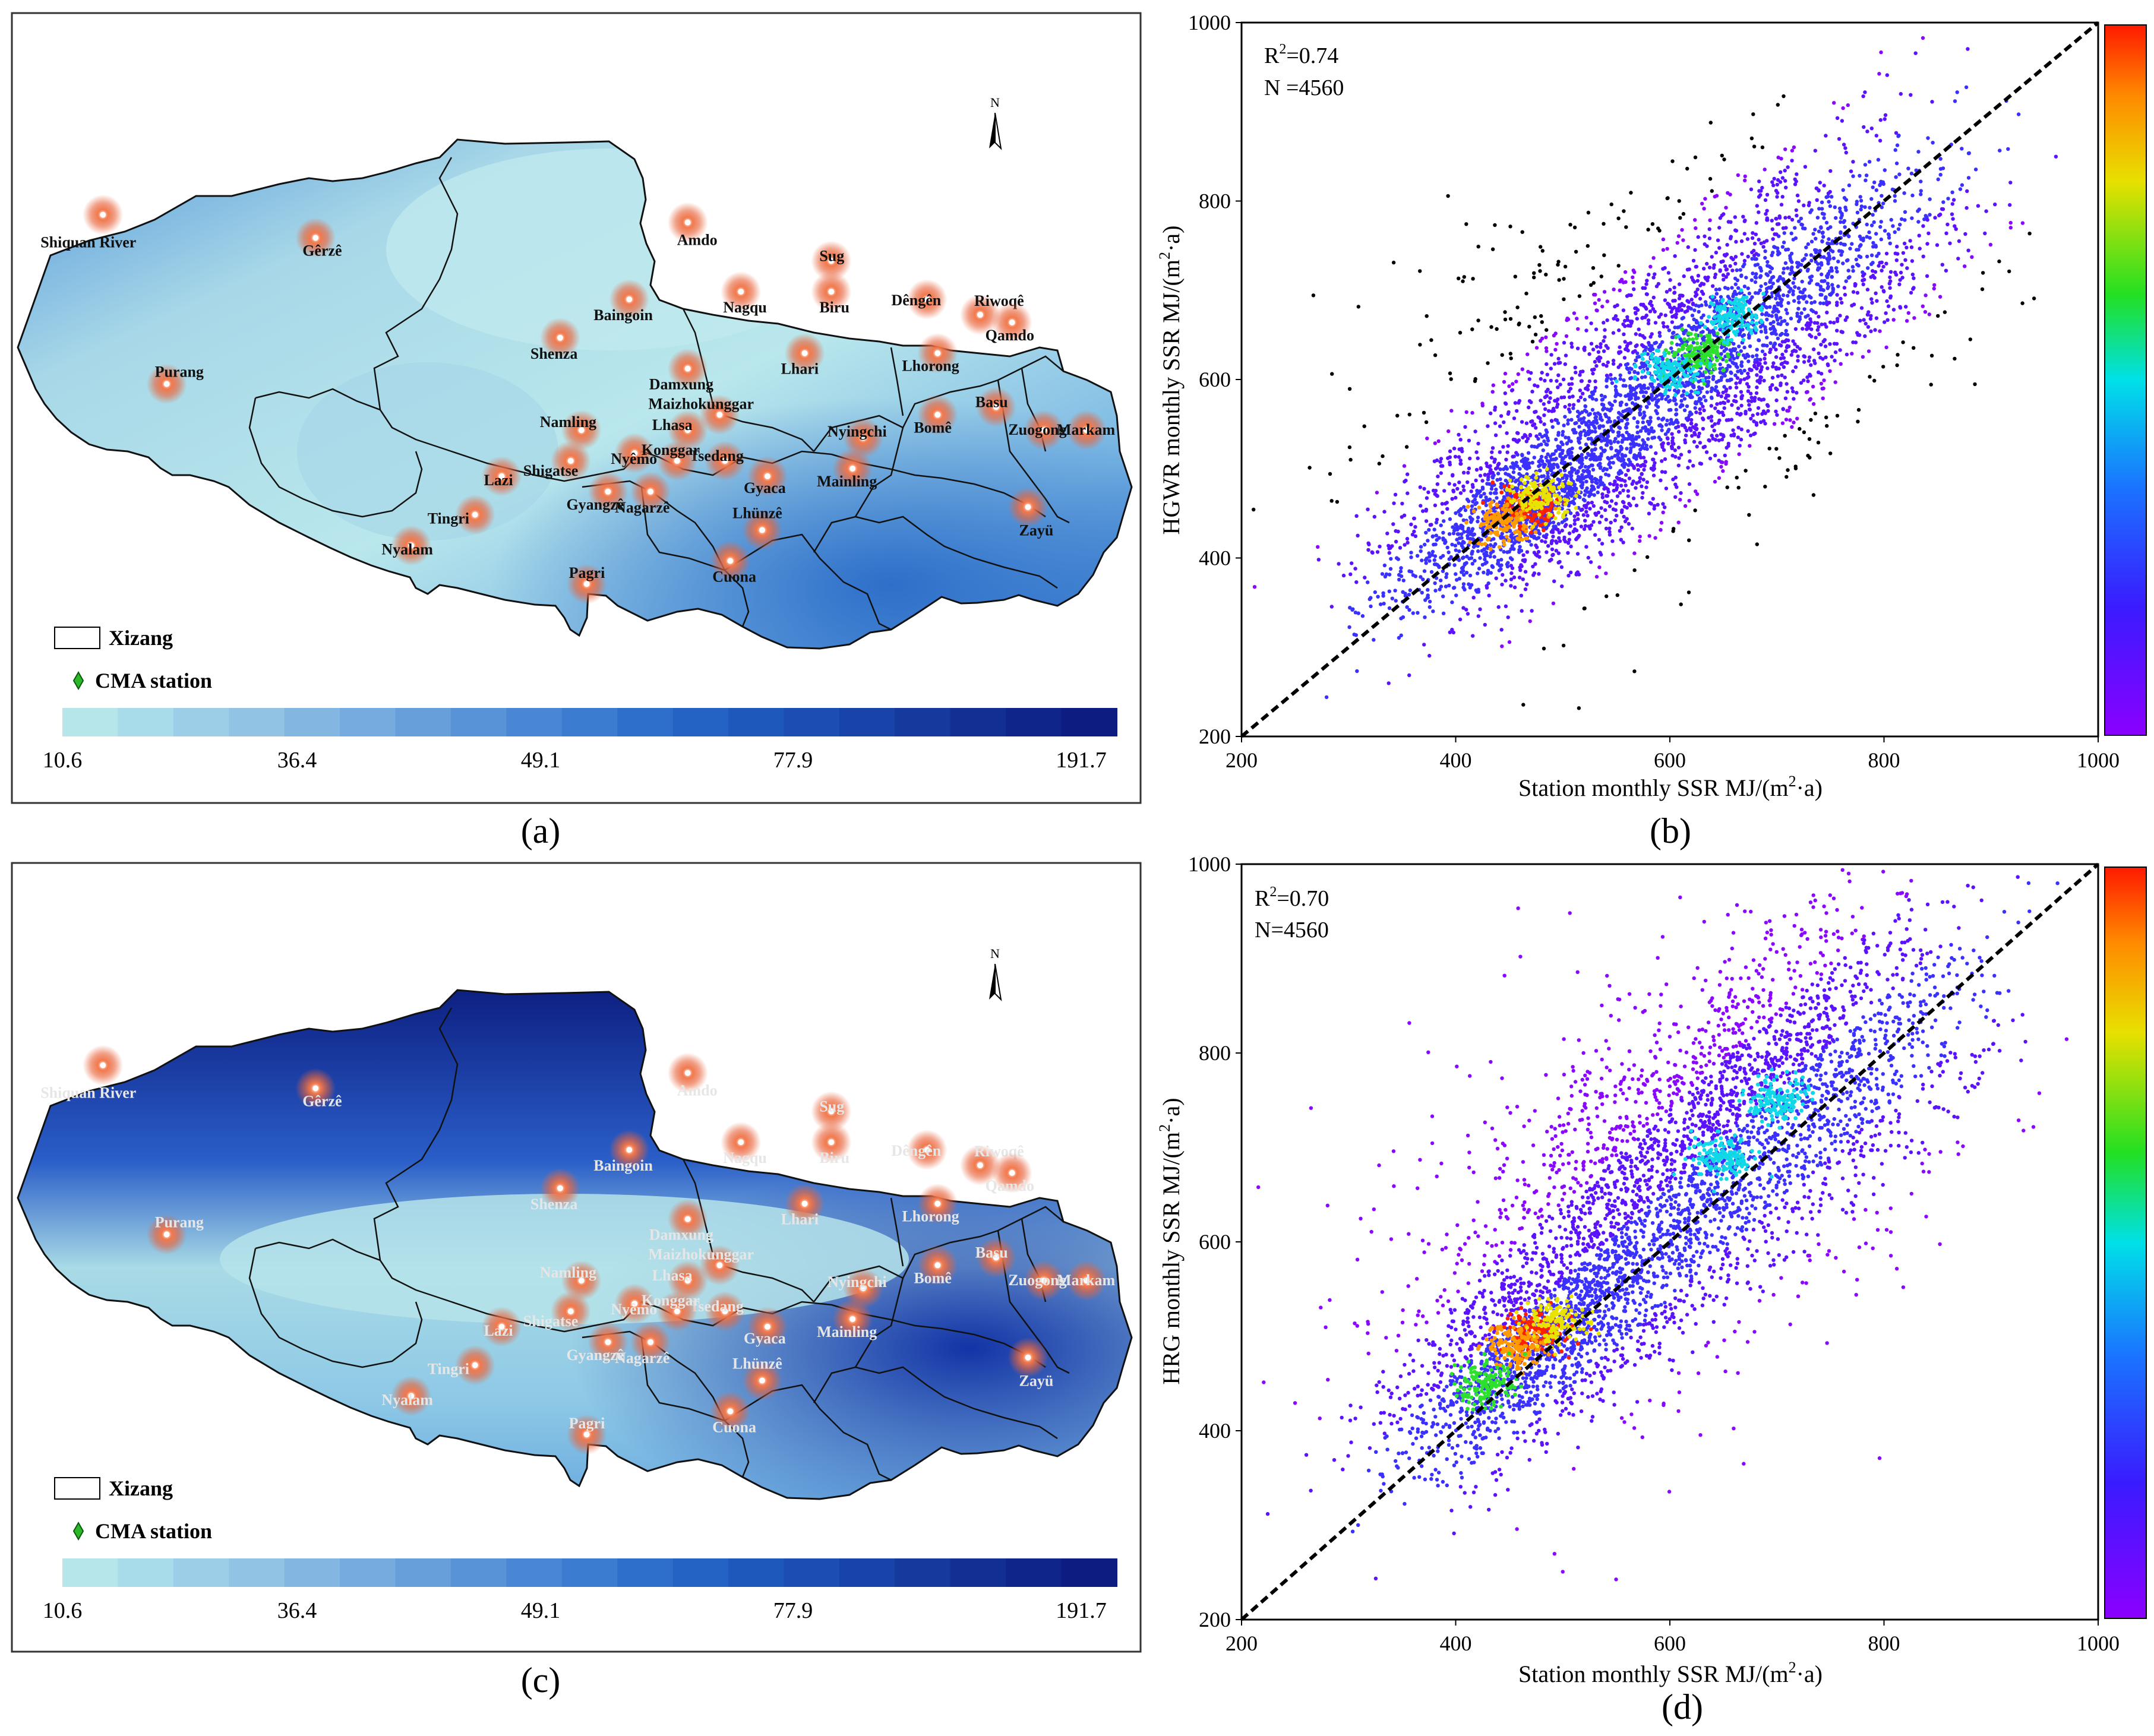 The width and height of the screenshot is (2154, 1736). What do you see at coordinates (322, 250) in the screenshot?
I see `station-label: Gêrzê` at bounding box center [322, 250].